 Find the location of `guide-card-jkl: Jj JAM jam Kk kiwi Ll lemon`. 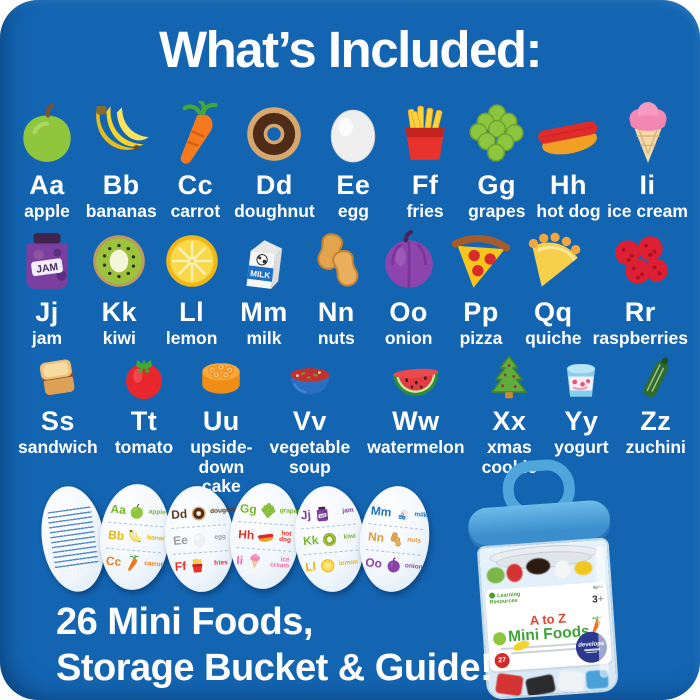

guide-card-jkl: Jj JAM jam Kk kiwi Ll lemon is located at coordinates (329, 539).